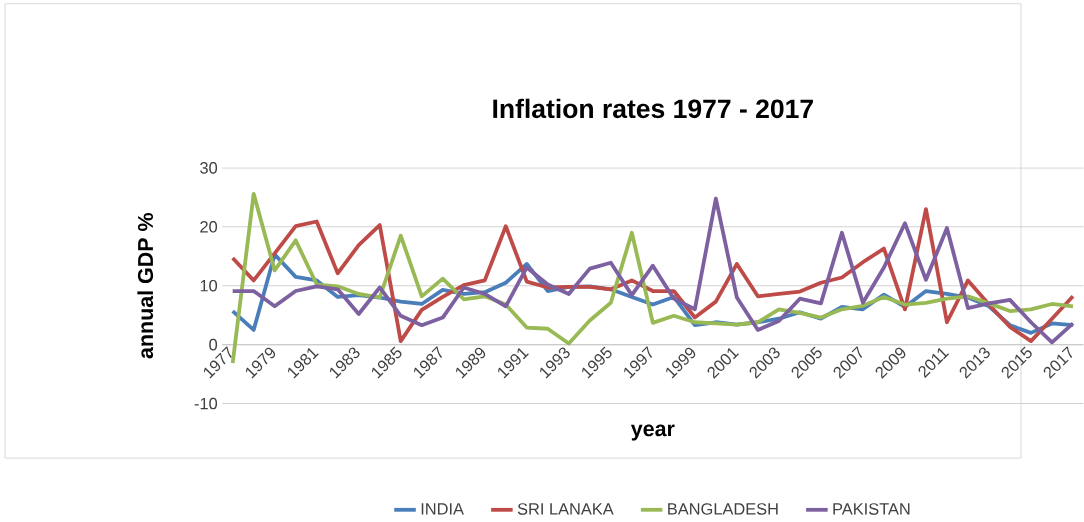 The width and height of the screenshot is (1084, 522). What do you see at coordinates (871, 509) in the screenshot?
I see `legend-label: PAKISTAN` at bounding box center [871, 509].